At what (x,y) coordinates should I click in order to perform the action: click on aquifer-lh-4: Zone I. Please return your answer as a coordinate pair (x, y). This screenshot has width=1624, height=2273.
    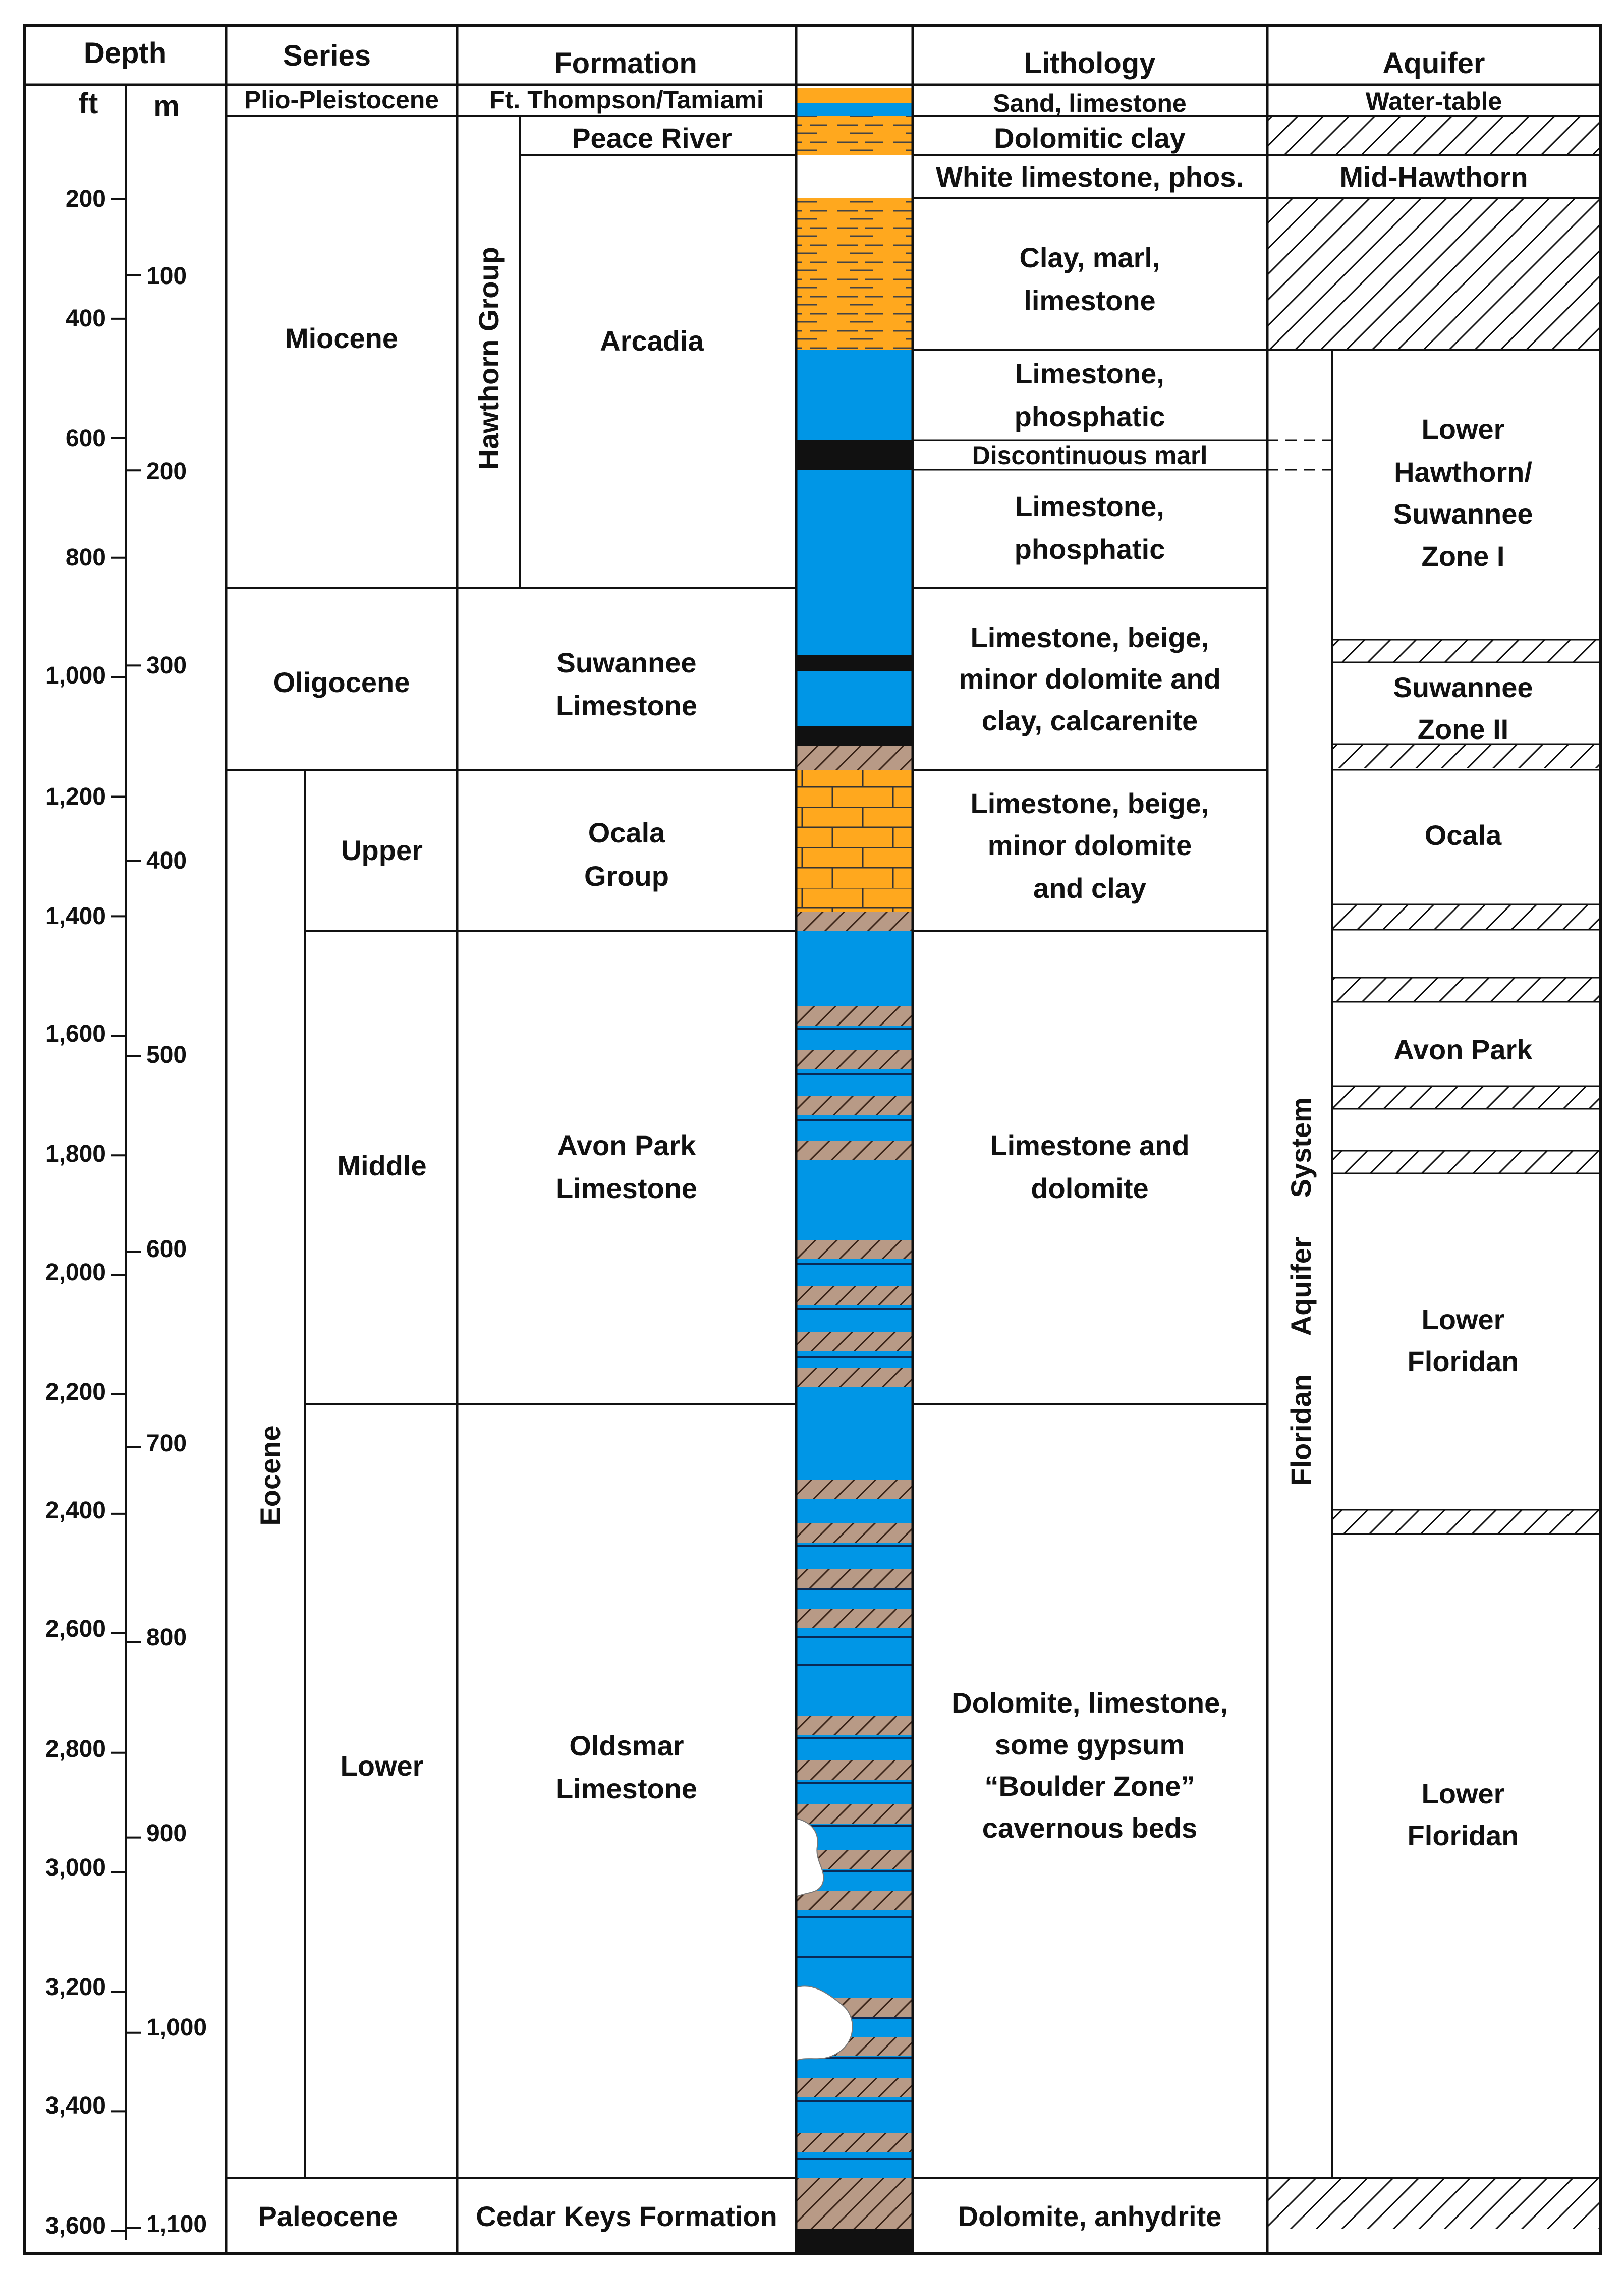
    Looking at the image, I should click on (1463, 556).